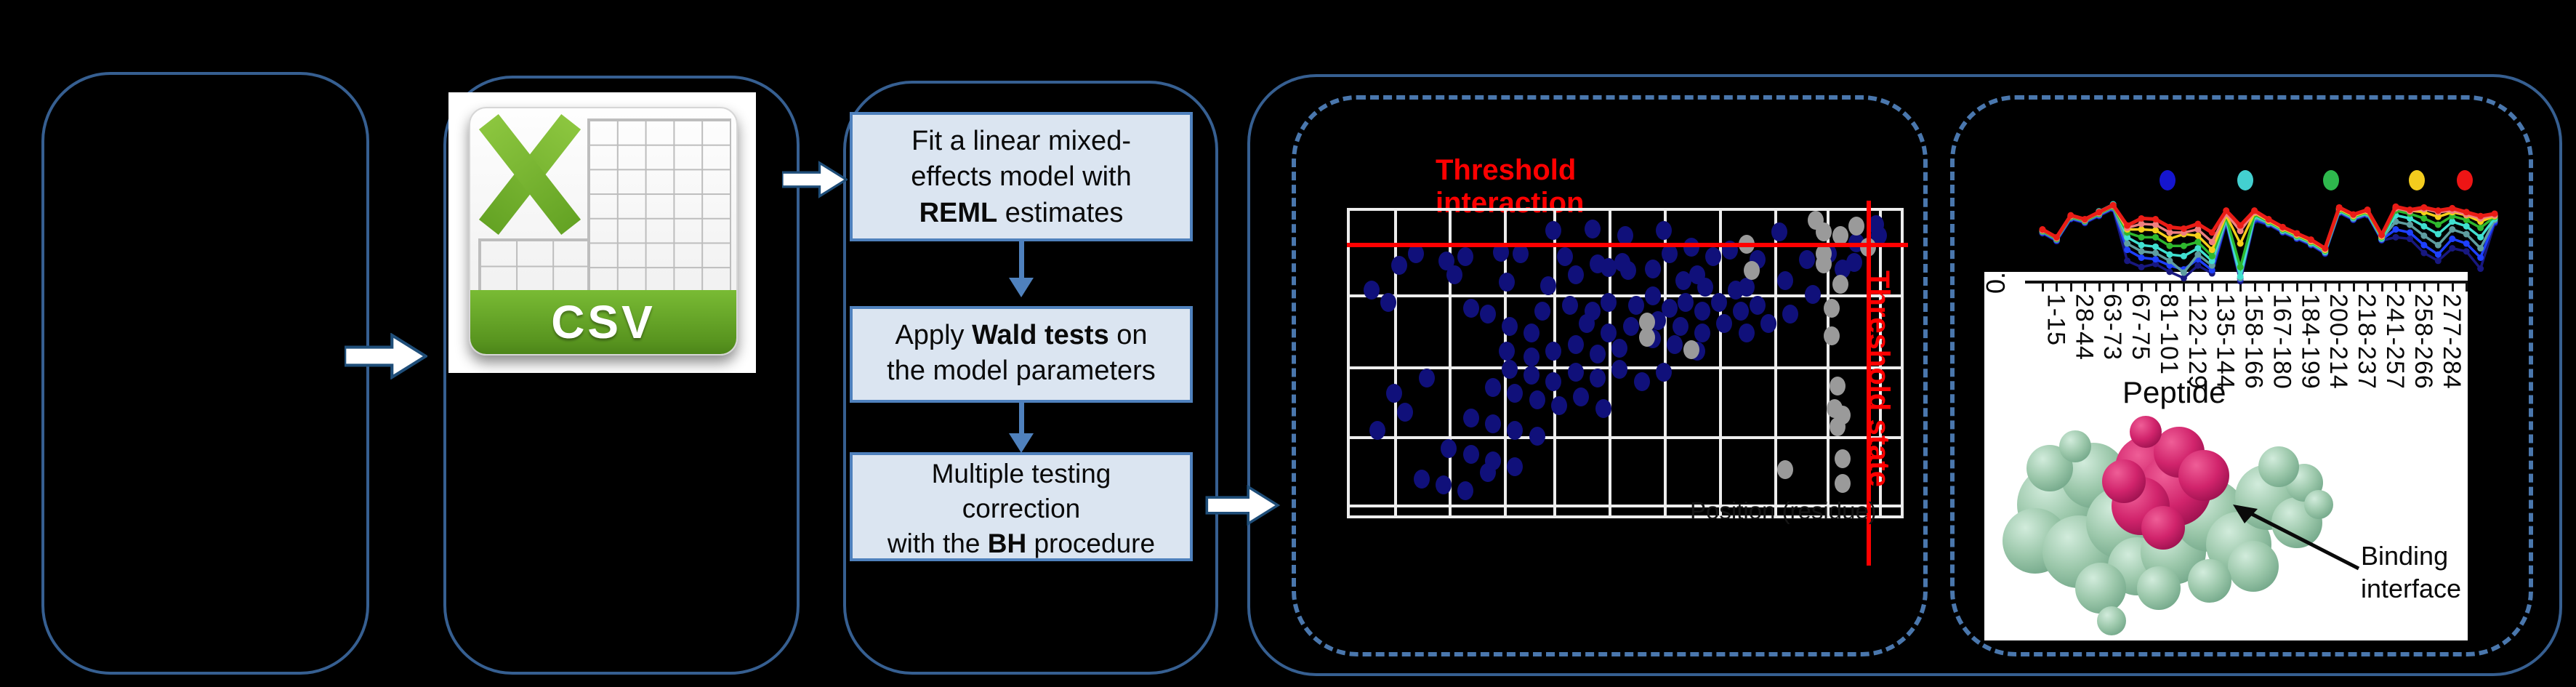  What do you see at coordinates (2424, 218) in the screenshot?
I see `series-green-marker` at bounding box center [2424, 218].